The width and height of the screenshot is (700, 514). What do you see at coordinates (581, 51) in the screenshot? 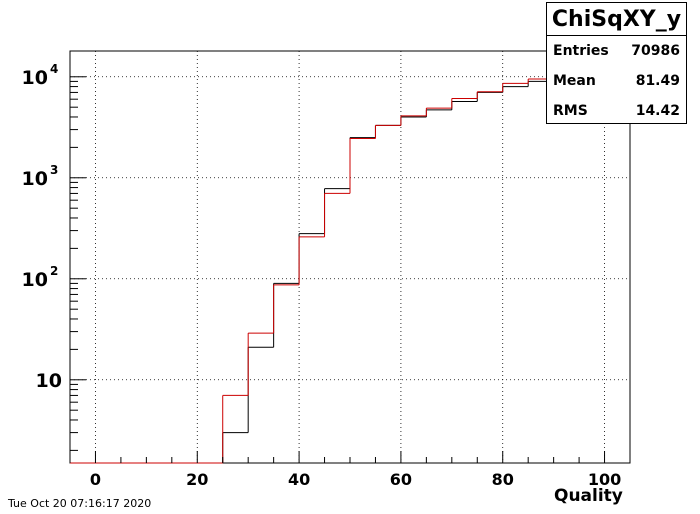
I see `stats-label: Entries` at bounding box center [581, 51].